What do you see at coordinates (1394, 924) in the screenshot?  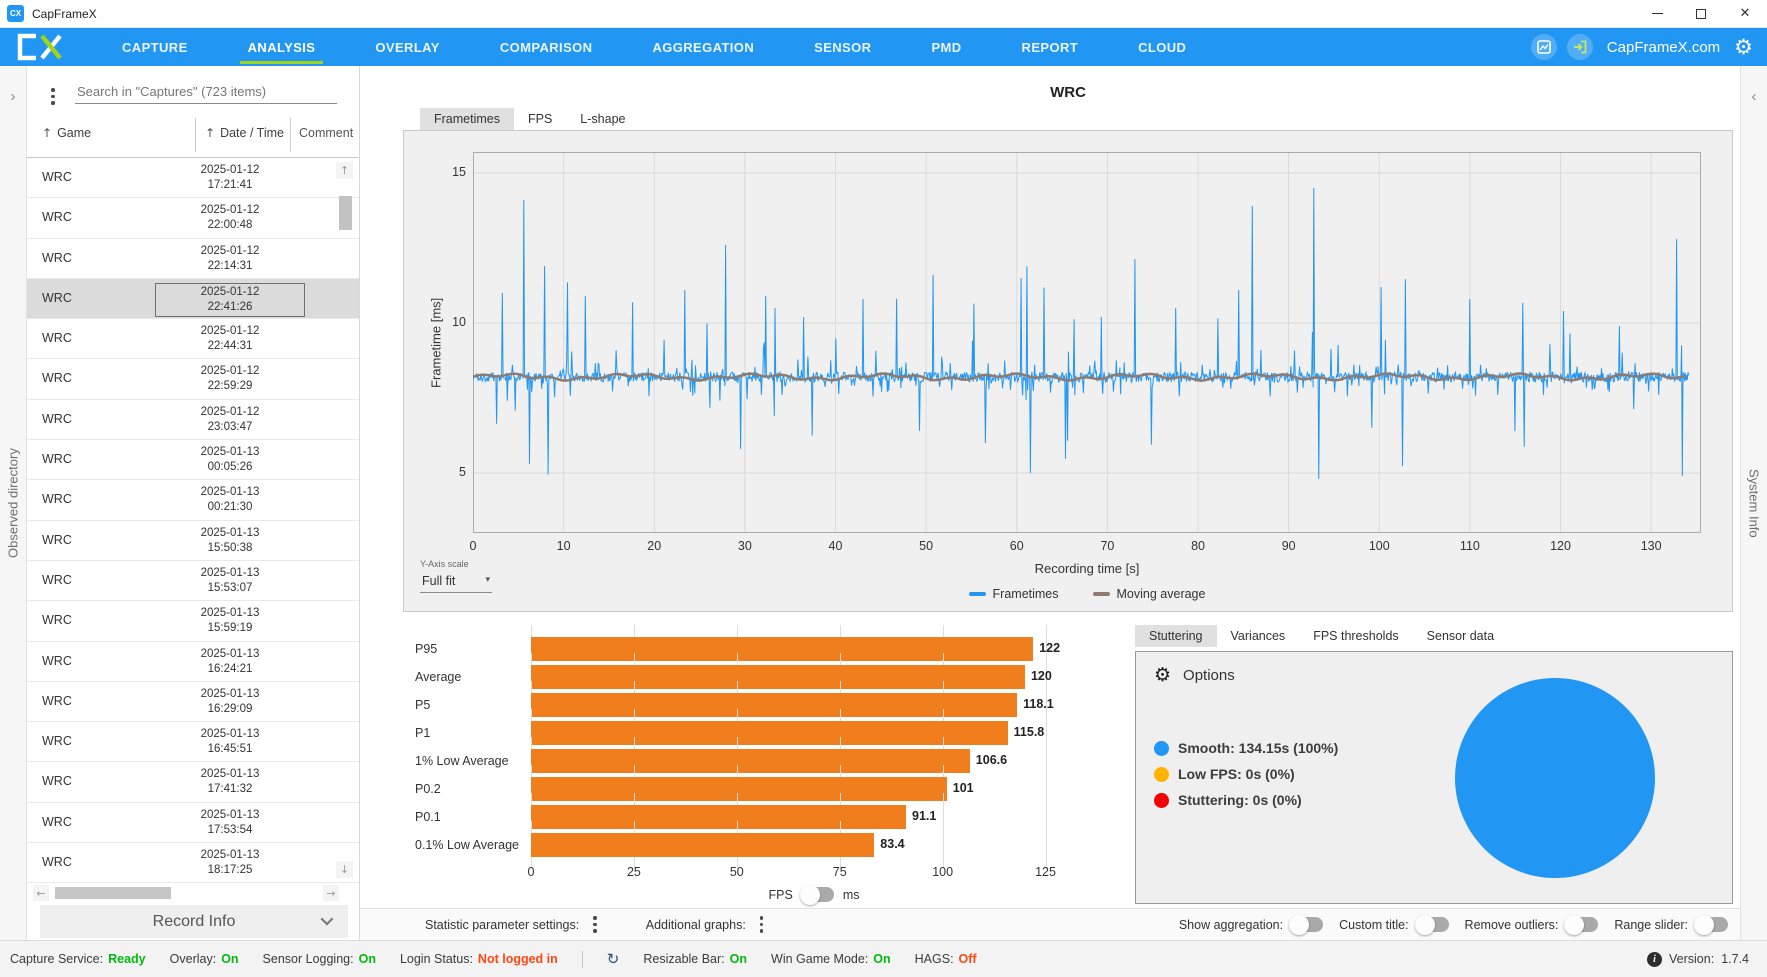 I see `toggle-custom-title: Custom title:` at bounding box center [1394, 924].